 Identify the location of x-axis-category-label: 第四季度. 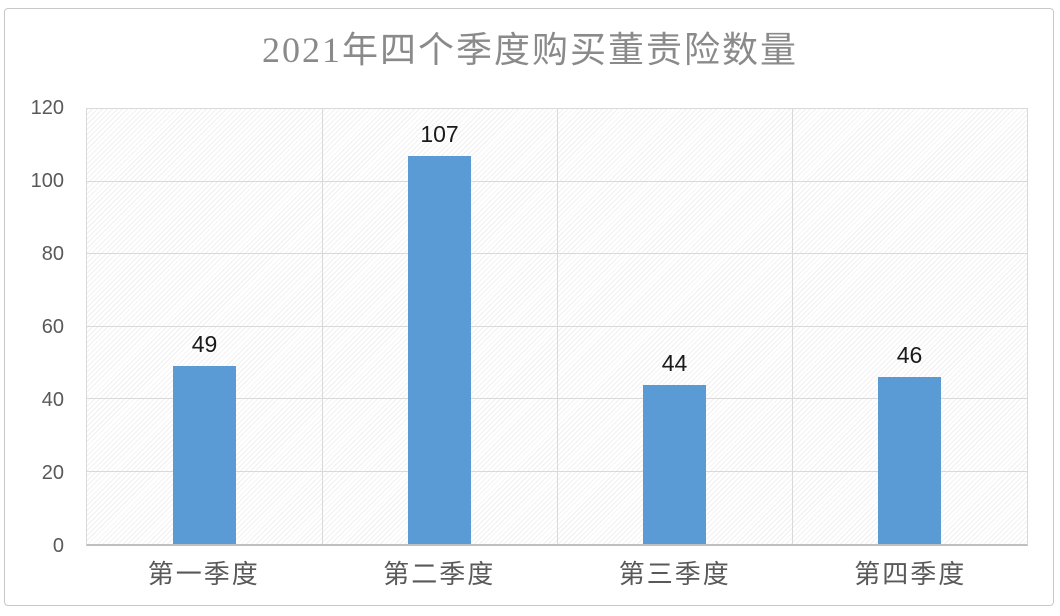
(910, 574).